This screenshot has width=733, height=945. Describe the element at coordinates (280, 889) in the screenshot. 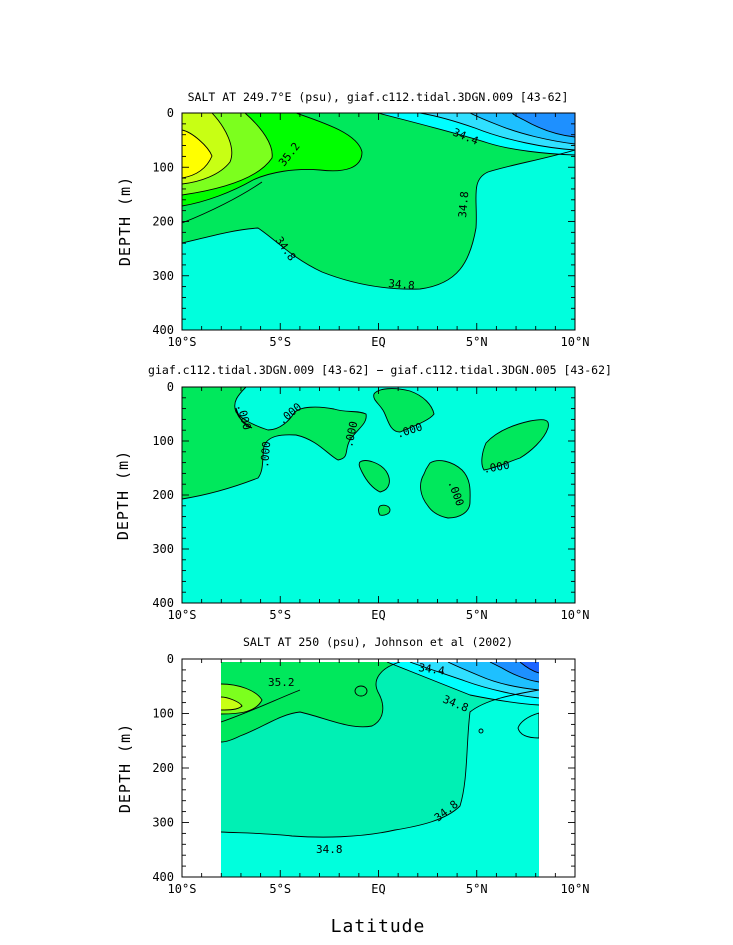

I see `p3-x-tick-label: 5°S` at that location.